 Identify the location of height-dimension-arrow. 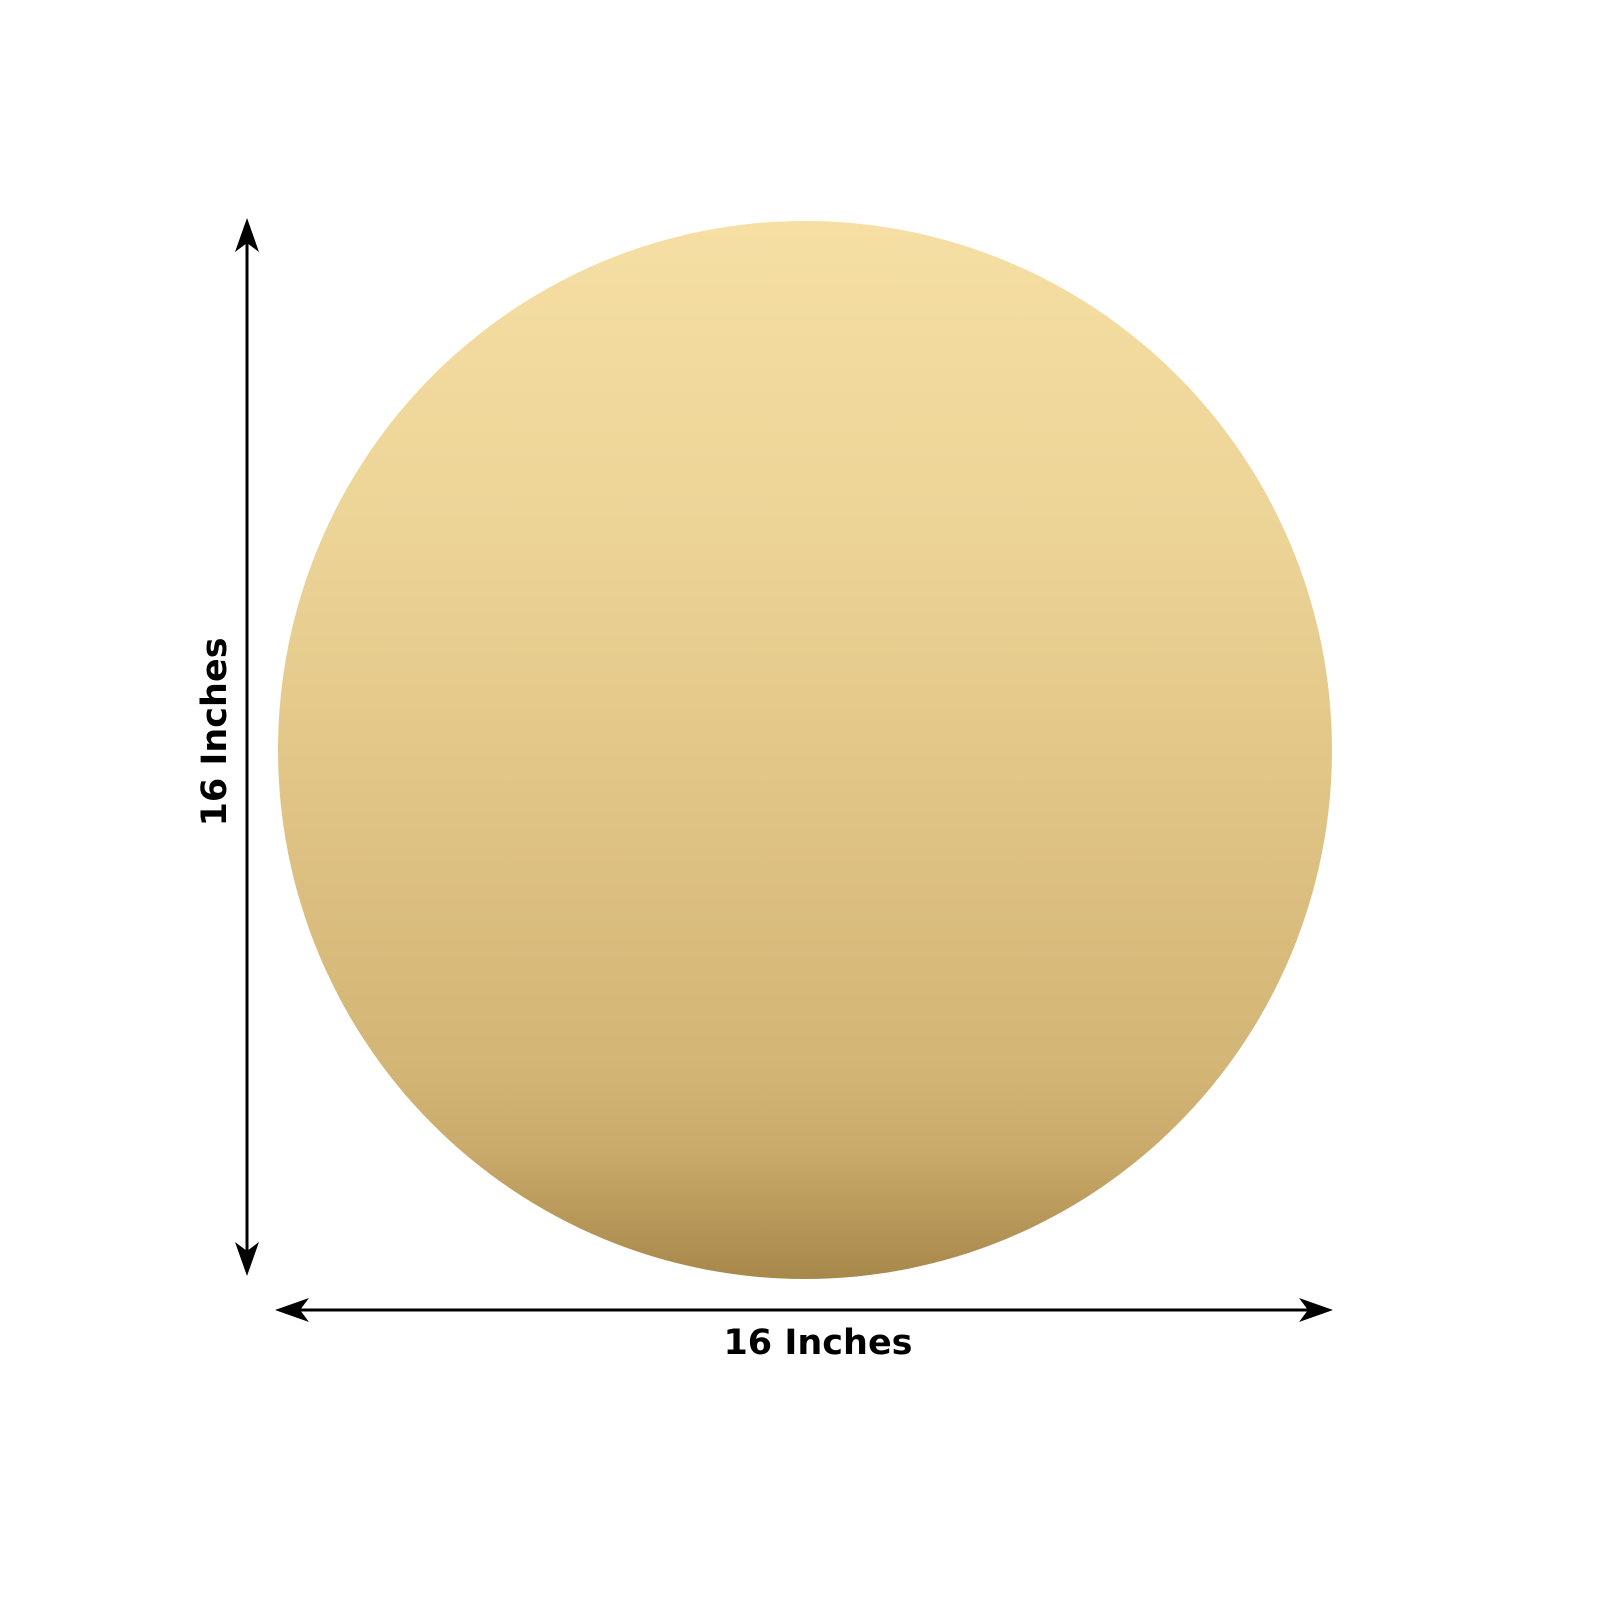
(247, 747).